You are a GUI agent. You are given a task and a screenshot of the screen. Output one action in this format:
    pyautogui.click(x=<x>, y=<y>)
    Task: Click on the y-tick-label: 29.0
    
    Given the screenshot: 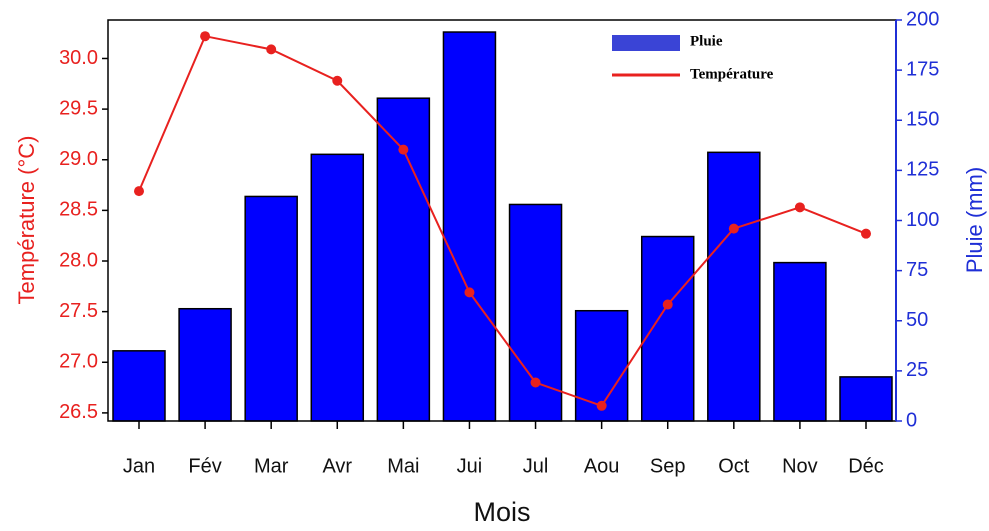 What is the action you would take?
    pyautogui.click(x=78, y=159)
    